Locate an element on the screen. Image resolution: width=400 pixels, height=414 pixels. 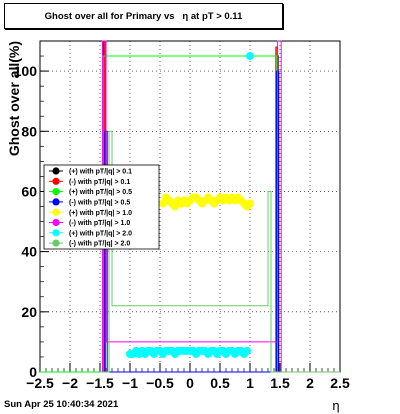
x-tick-label: 2.5 is located at coordinates (340, 383).